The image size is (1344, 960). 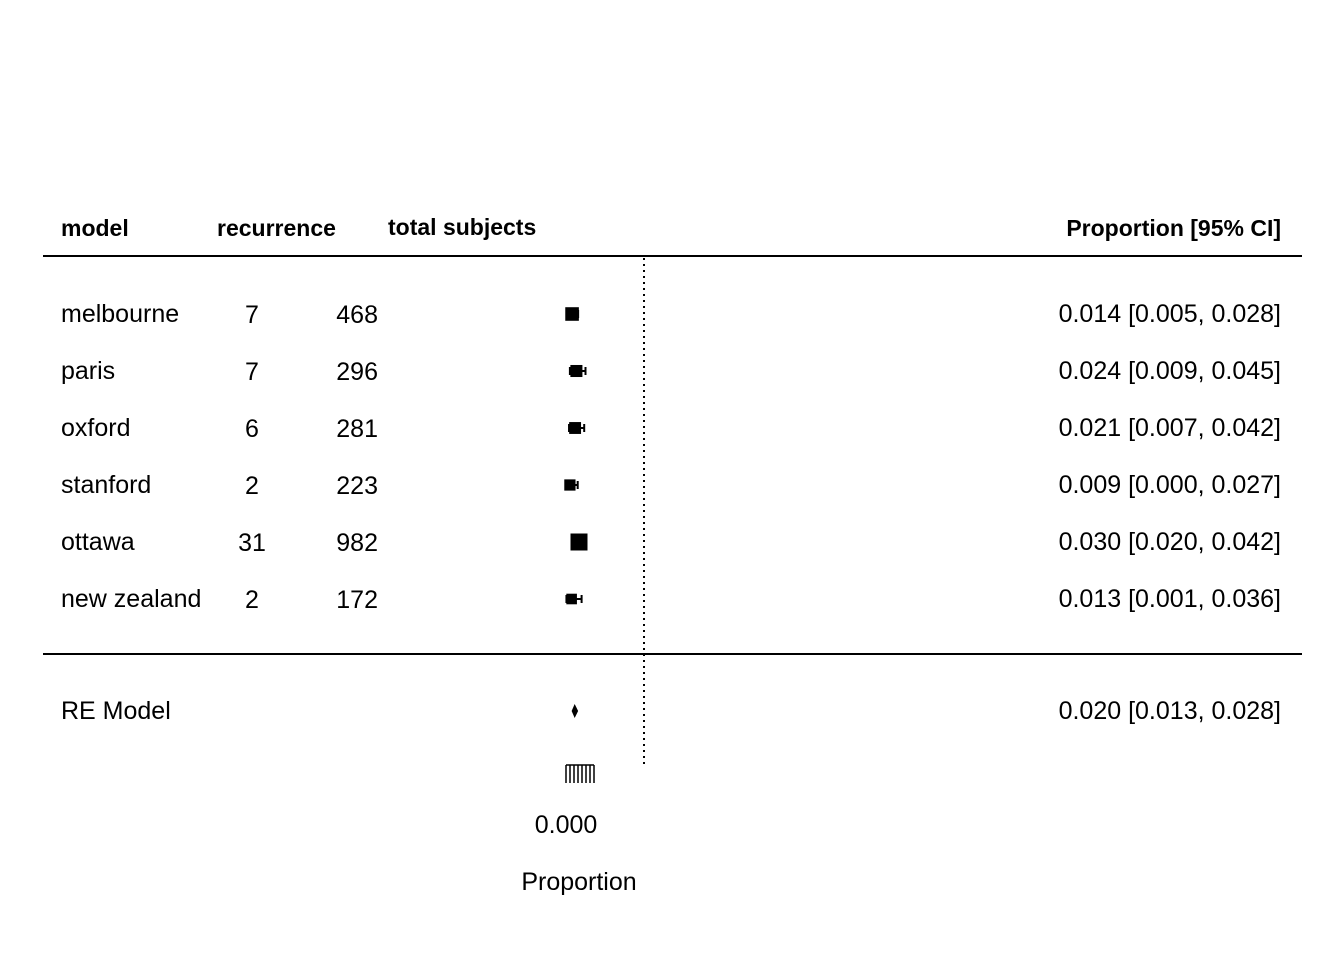 What do you see at coordinates (357, 543) in the screenshot?
I see `study-total: 982` at bounding box center [357, 543].